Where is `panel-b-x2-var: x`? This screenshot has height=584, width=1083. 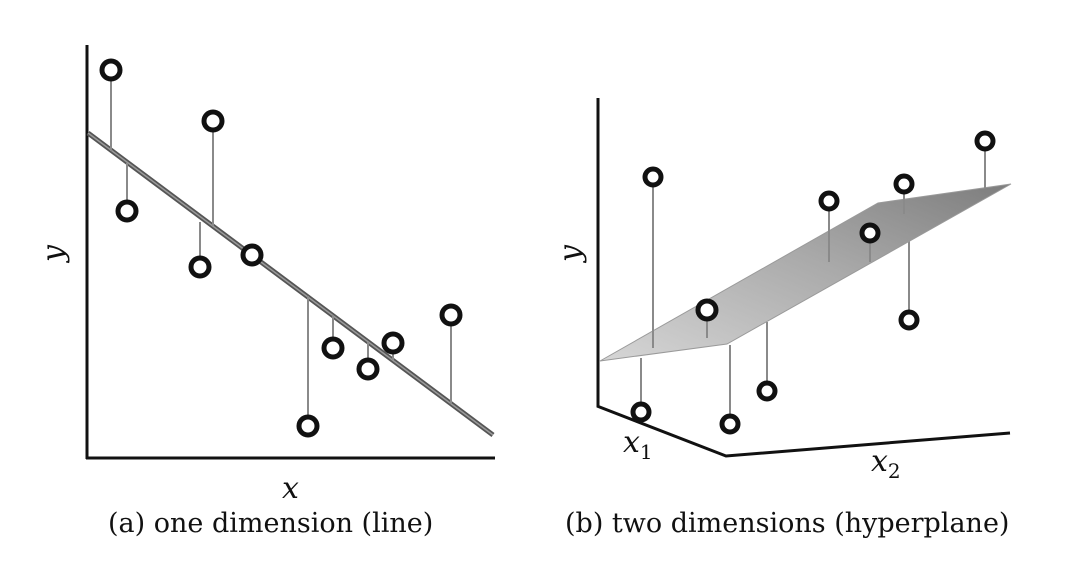 panel-b-x2-var: x is located at coordinates (879, 461).